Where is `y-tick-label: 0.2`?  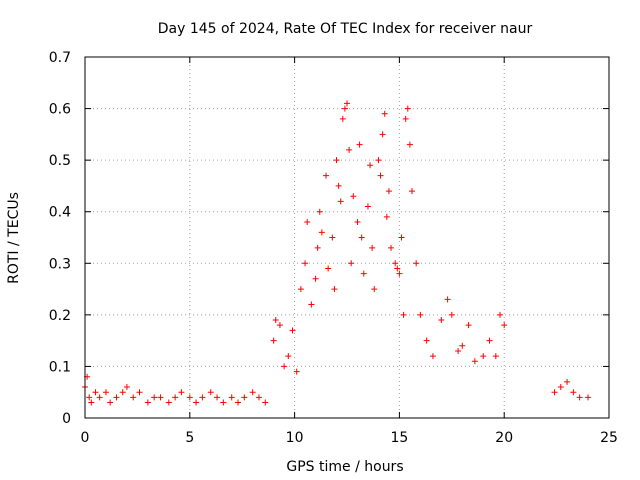 y-tick-label: 0.2 is located at coordinates (60, 316).